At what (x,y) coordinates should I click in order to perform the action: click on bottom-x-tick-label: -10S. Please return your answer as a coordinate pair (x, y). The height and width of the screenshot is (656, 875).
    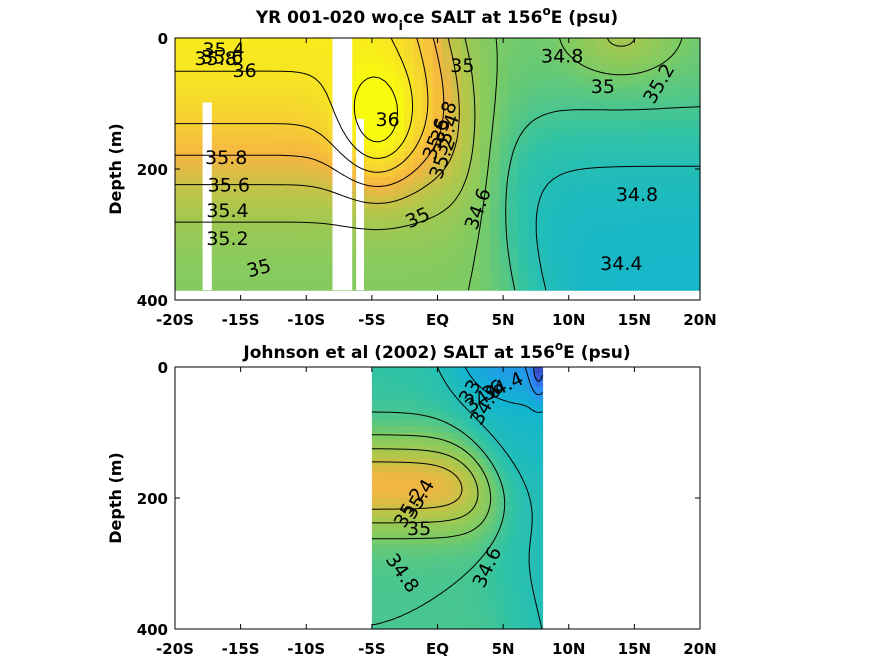
    Looking at the image, I should click on (306, 648).